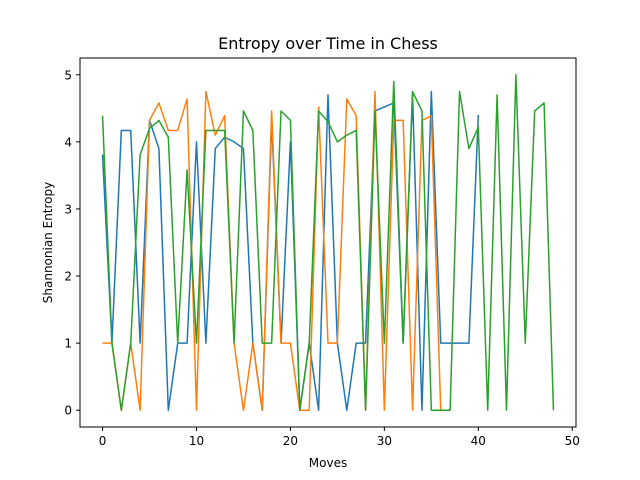  I want to click on x-tick-label: 50, so click(572, 441).